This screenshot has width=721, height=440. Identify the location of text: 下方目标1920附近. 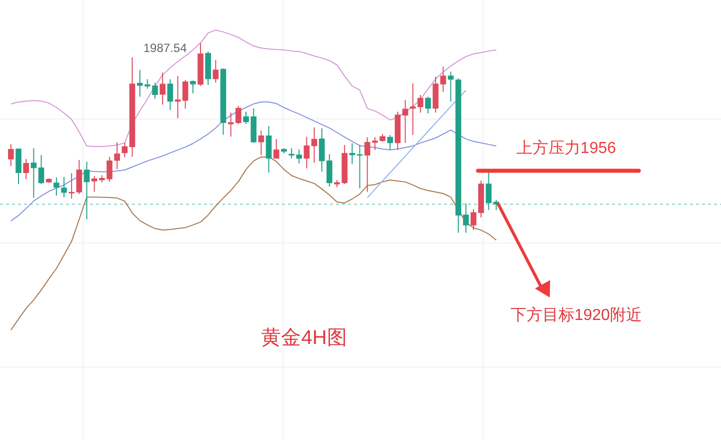
(576, 315).